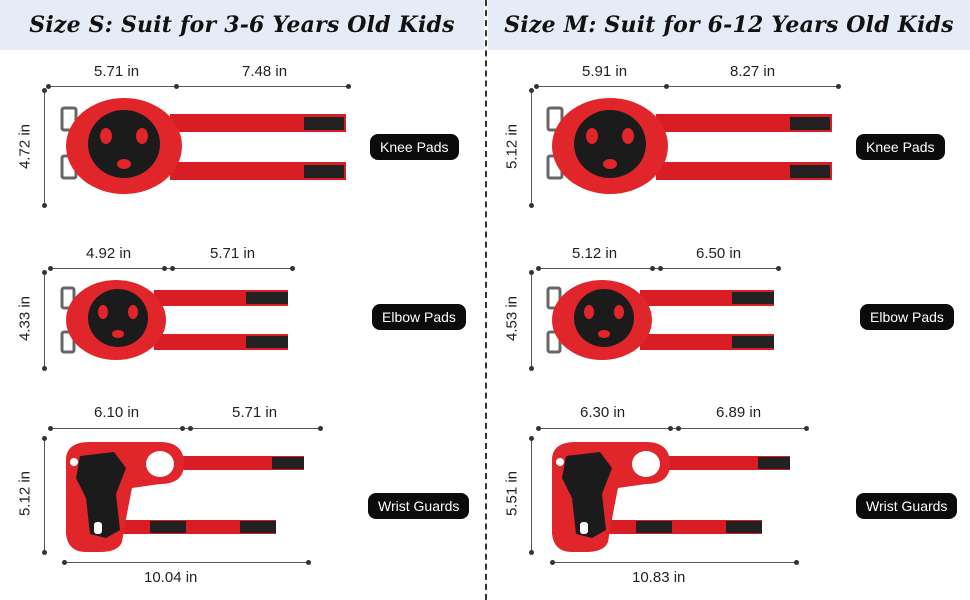 The width and height of the screenshot is (970, 600). What do you see at coordinates (233, 253) in the screenshot?
I see `elbow-s-width-2: 5.71 in` at bounding box center [233, 253].